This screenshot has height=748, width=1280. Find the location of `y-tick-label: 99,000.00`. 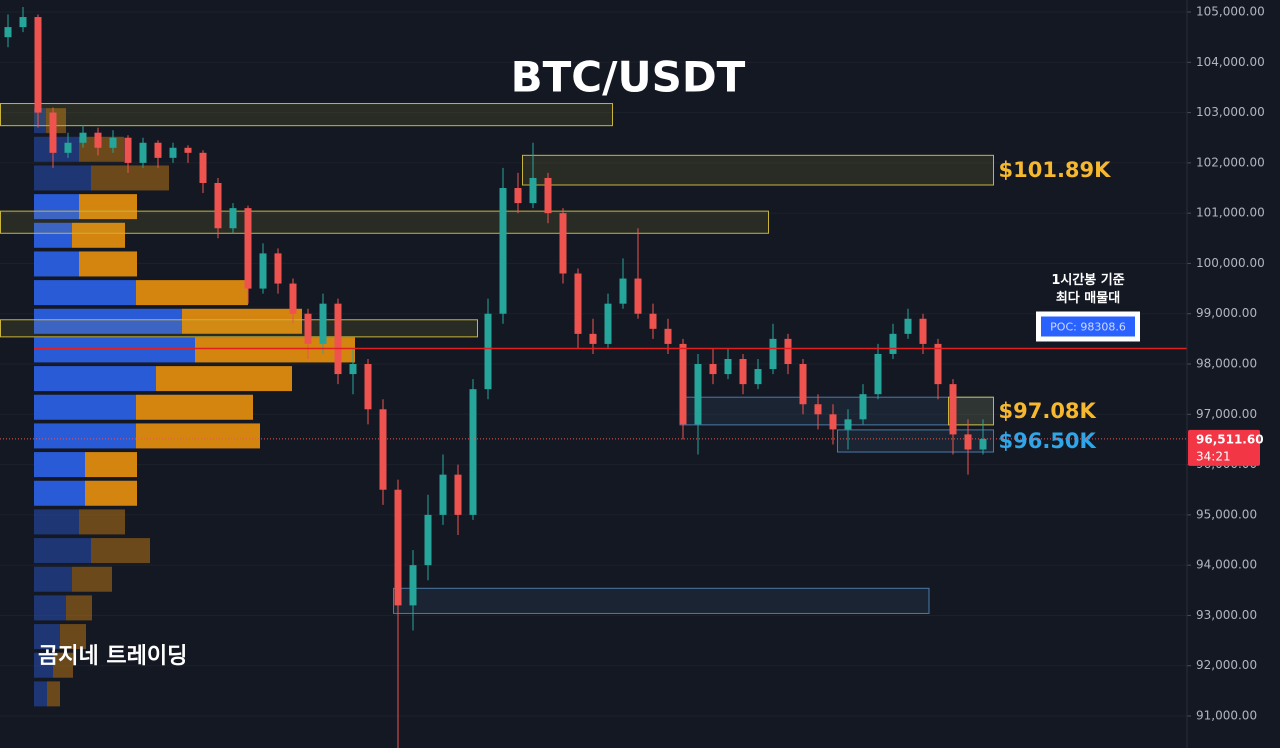

y-tick-label: 99,000.00 is located at coordinates (1226, 313).